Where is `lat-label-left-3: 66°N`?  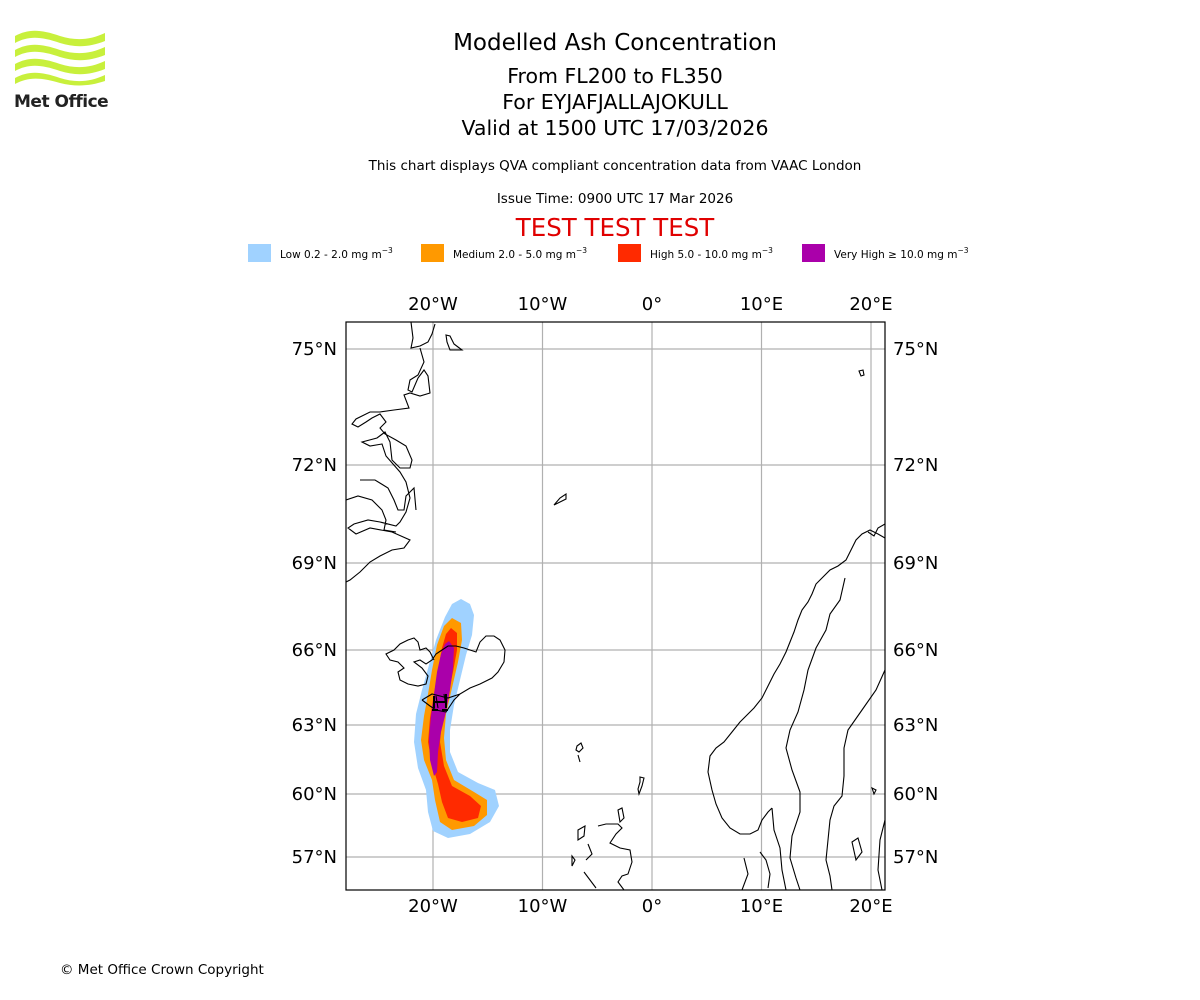 lat-label-left-3: 66°N is located at coordinates (314, 650).